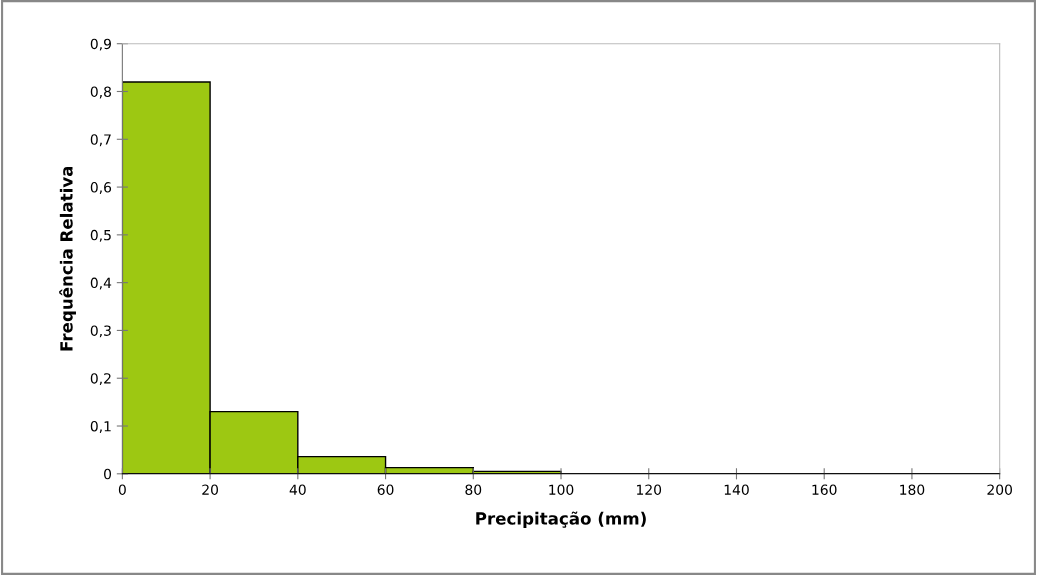 This screenshot has height=575, width=1037. Describe the element at coordinates (736, 489) in the screenshot. I see `x-tick-label: 140` at that location.